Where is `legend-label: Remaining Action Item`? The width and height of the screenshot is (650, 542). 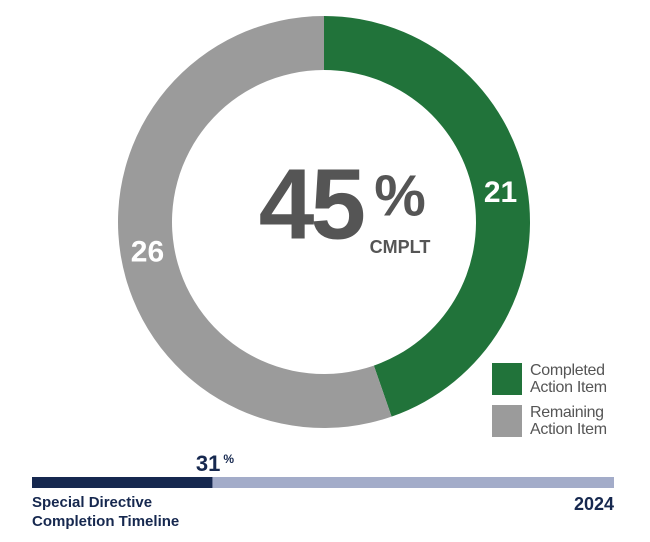 legend-label: Remaining Action Item is located at coordinates (568, 421).